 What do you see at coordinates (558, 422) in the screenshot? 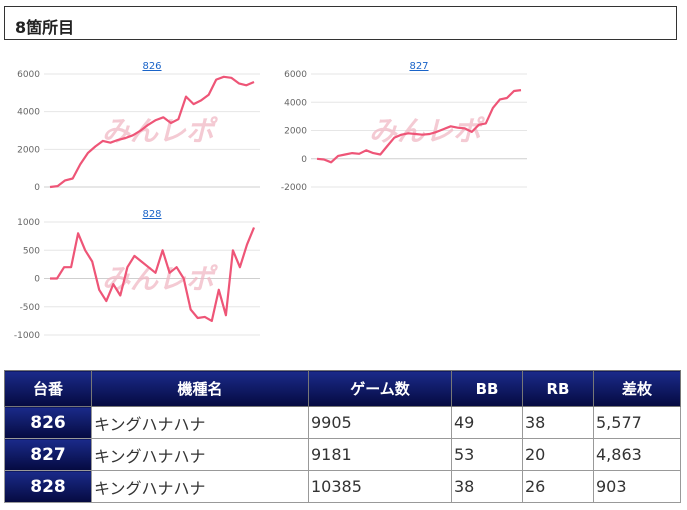
I see `rb-count: 38` at bounding box center [558, 422].